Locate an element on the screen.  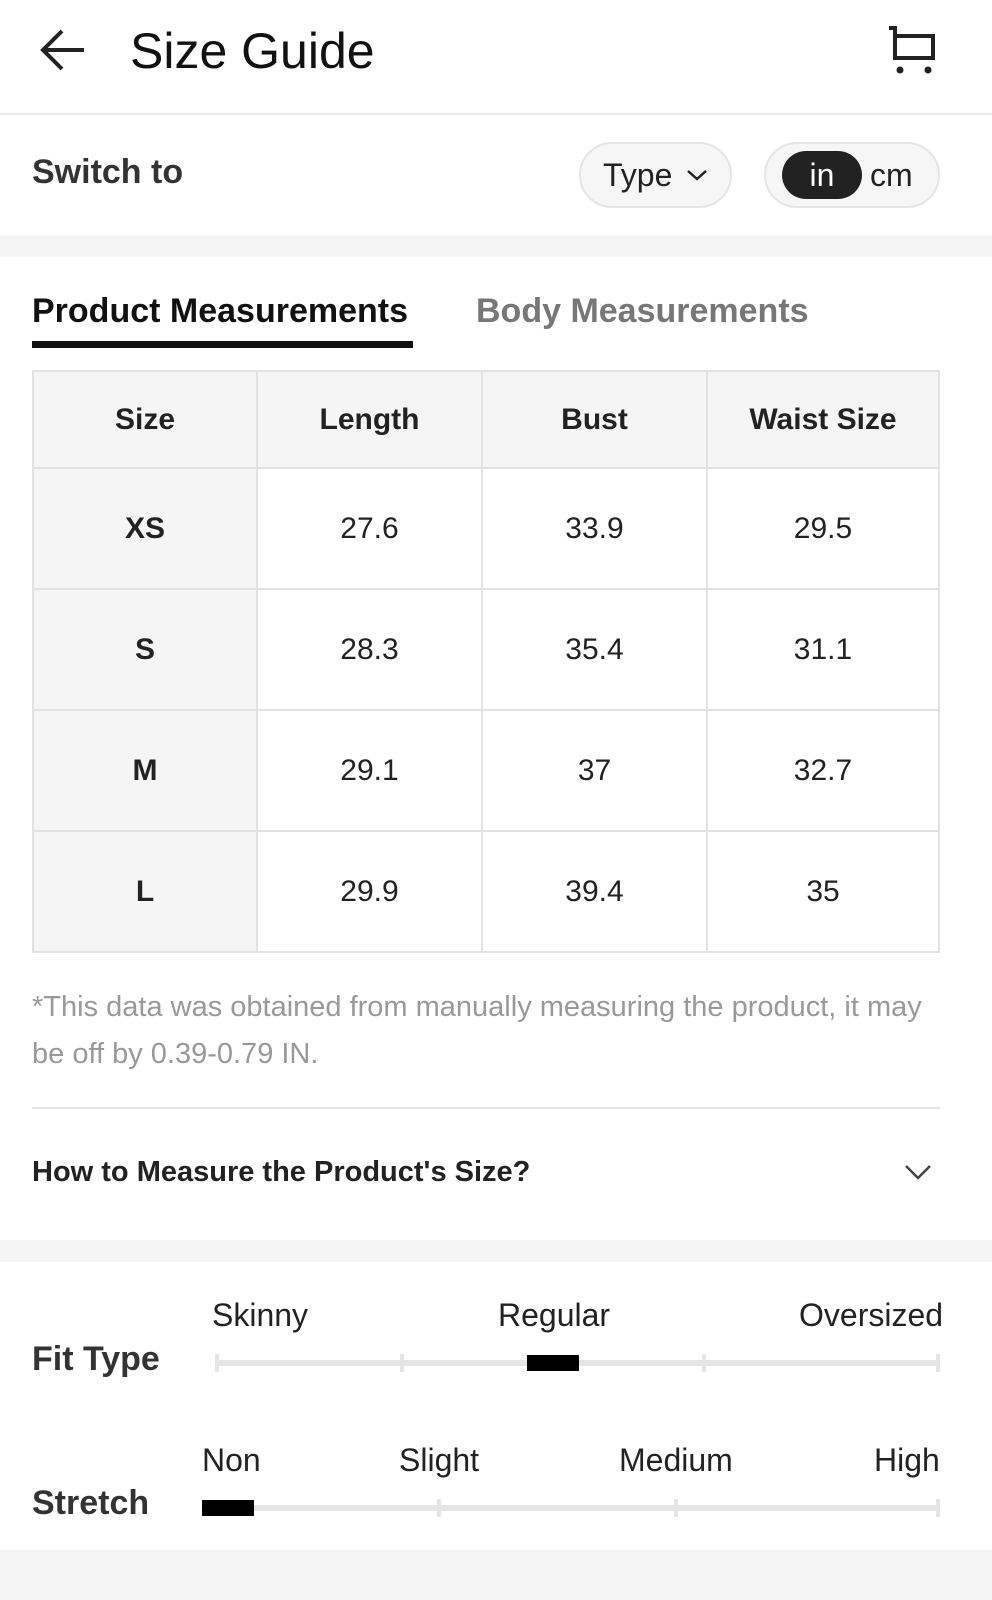
stretch-option-non: Non is located at coordinates (231, 1460).